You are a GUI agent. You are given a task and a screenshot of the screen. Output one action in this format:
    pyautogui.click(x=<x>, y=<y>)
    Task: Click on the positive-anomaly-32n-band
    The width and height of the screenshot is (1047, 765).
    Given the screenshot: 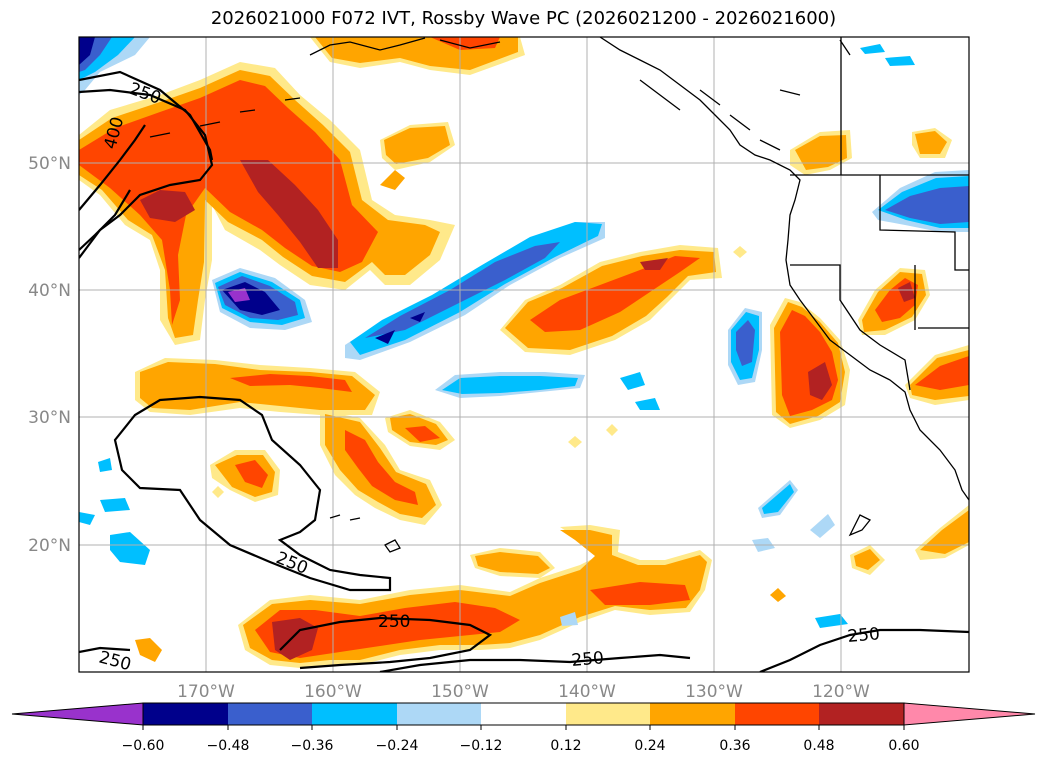 What is the action you would take?
    pyautogui.click(x=257, y=386)
    